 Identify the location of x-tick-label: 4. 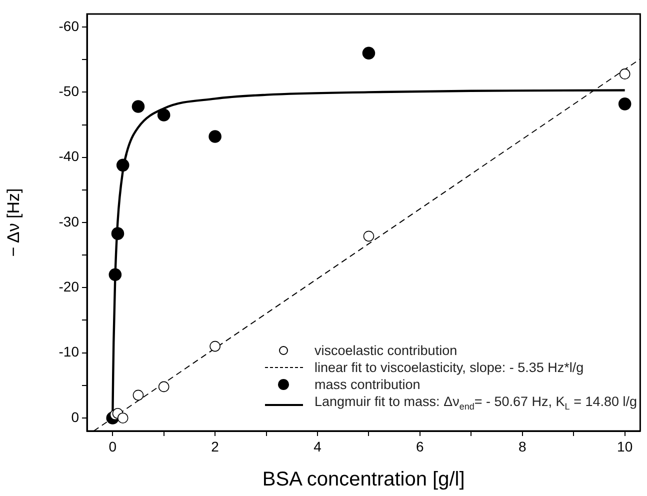
(318, 446).